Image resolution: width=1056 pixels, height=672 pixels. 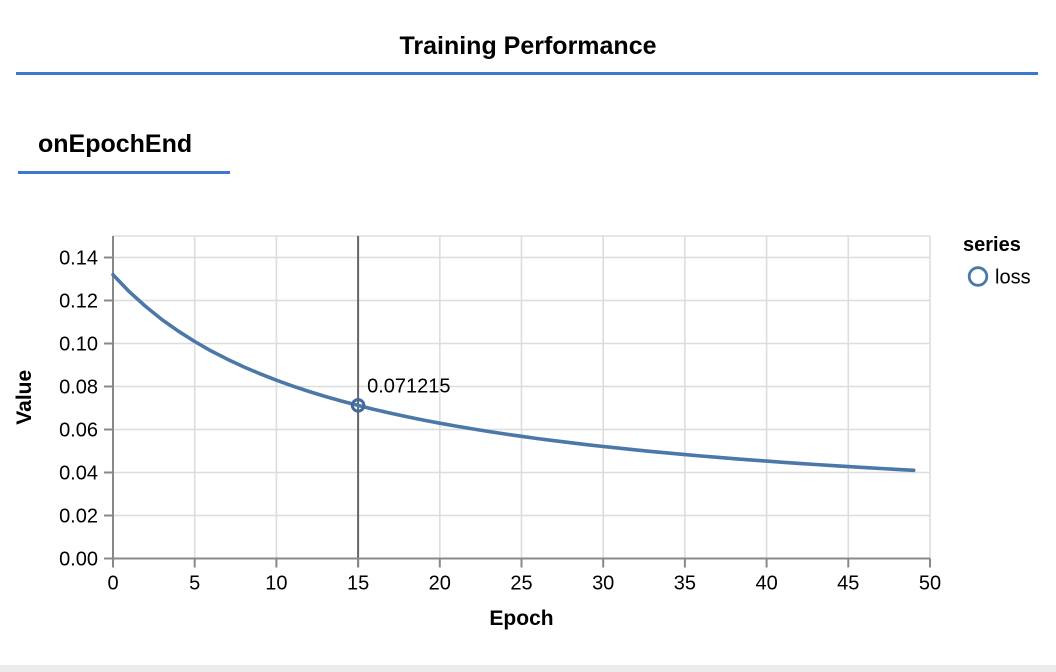 What do you see at coordinates (78, 560) in the screenshot?
I see `y-tick-label: 0.00` at bounding box center [78, 560].